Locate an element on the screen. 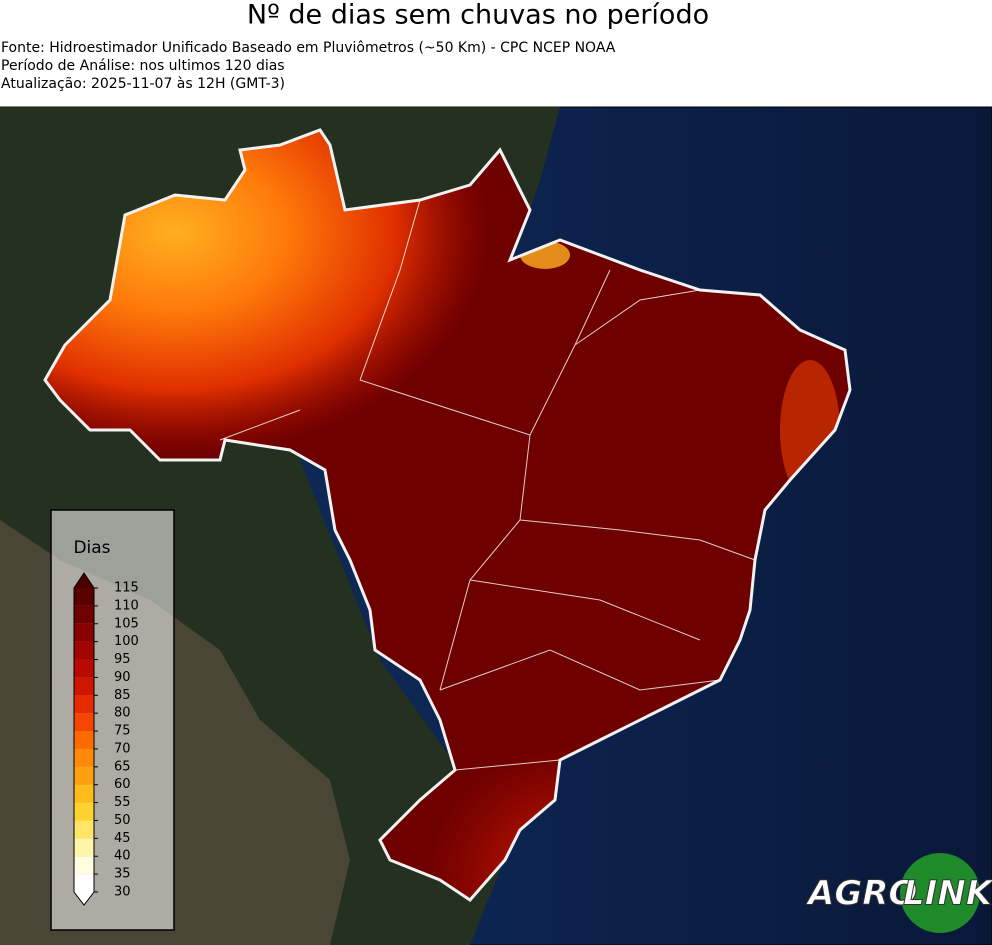 The height and width of the screenshot is (945, 992). tick-label: 40 is located at coordinates (122, 856).